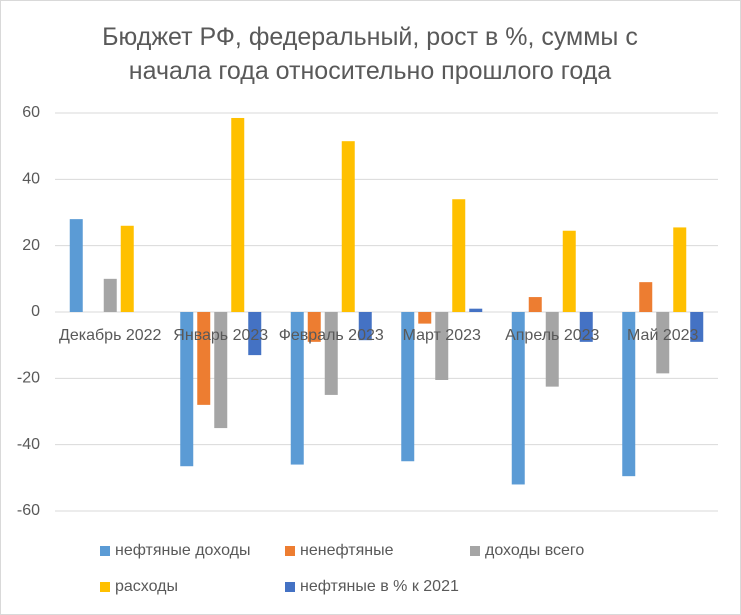  Describe the element at coordinates (31, 112) in the screenshot. I see `y-tick-label: 60` at that location.